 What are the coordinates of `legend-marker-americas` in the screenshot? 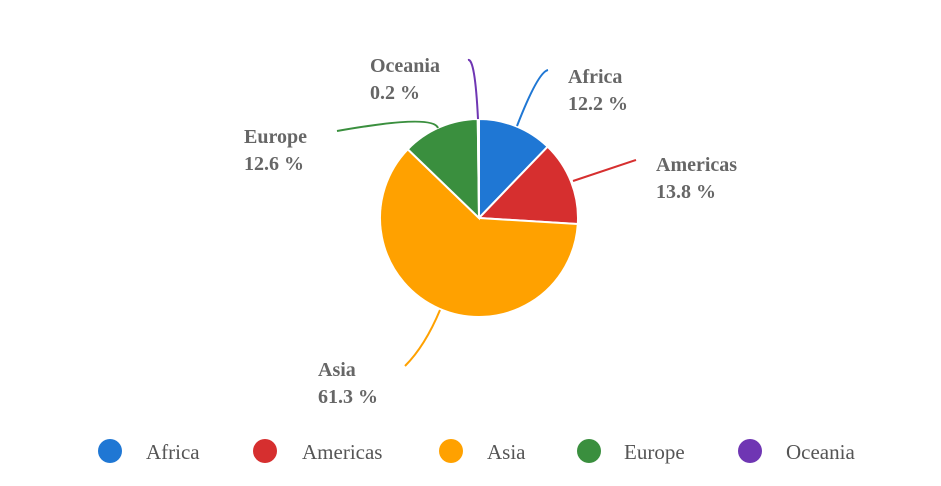 It's located at (265, 451).